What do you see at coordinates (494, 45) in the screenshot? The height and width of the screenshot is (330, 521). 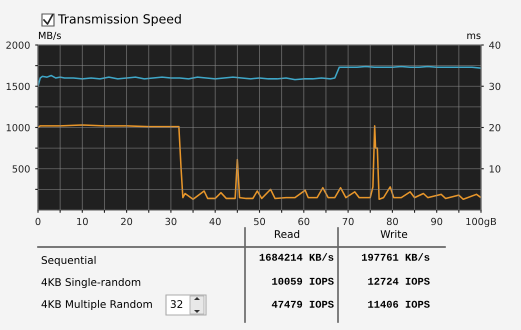 I see `y2-tick-label: 40` at bounding box center [494, 45].